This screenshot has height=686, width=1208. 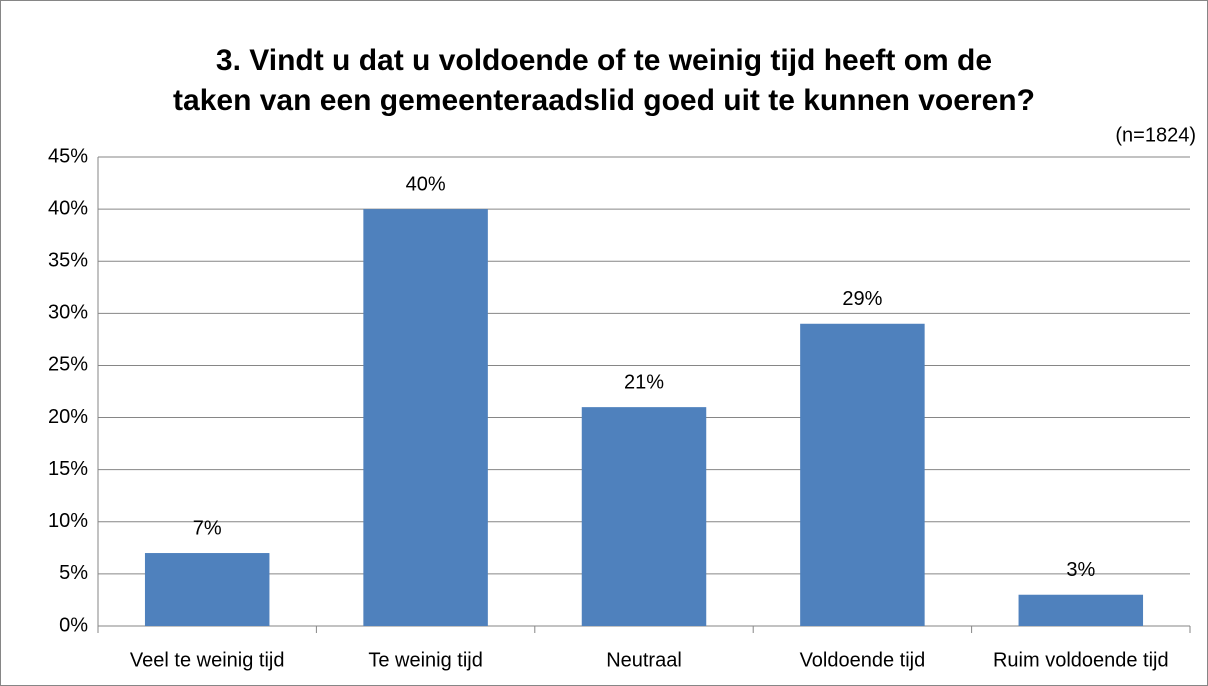 I want to click on y-tick-label: 20%, so click(x=68, y=417).